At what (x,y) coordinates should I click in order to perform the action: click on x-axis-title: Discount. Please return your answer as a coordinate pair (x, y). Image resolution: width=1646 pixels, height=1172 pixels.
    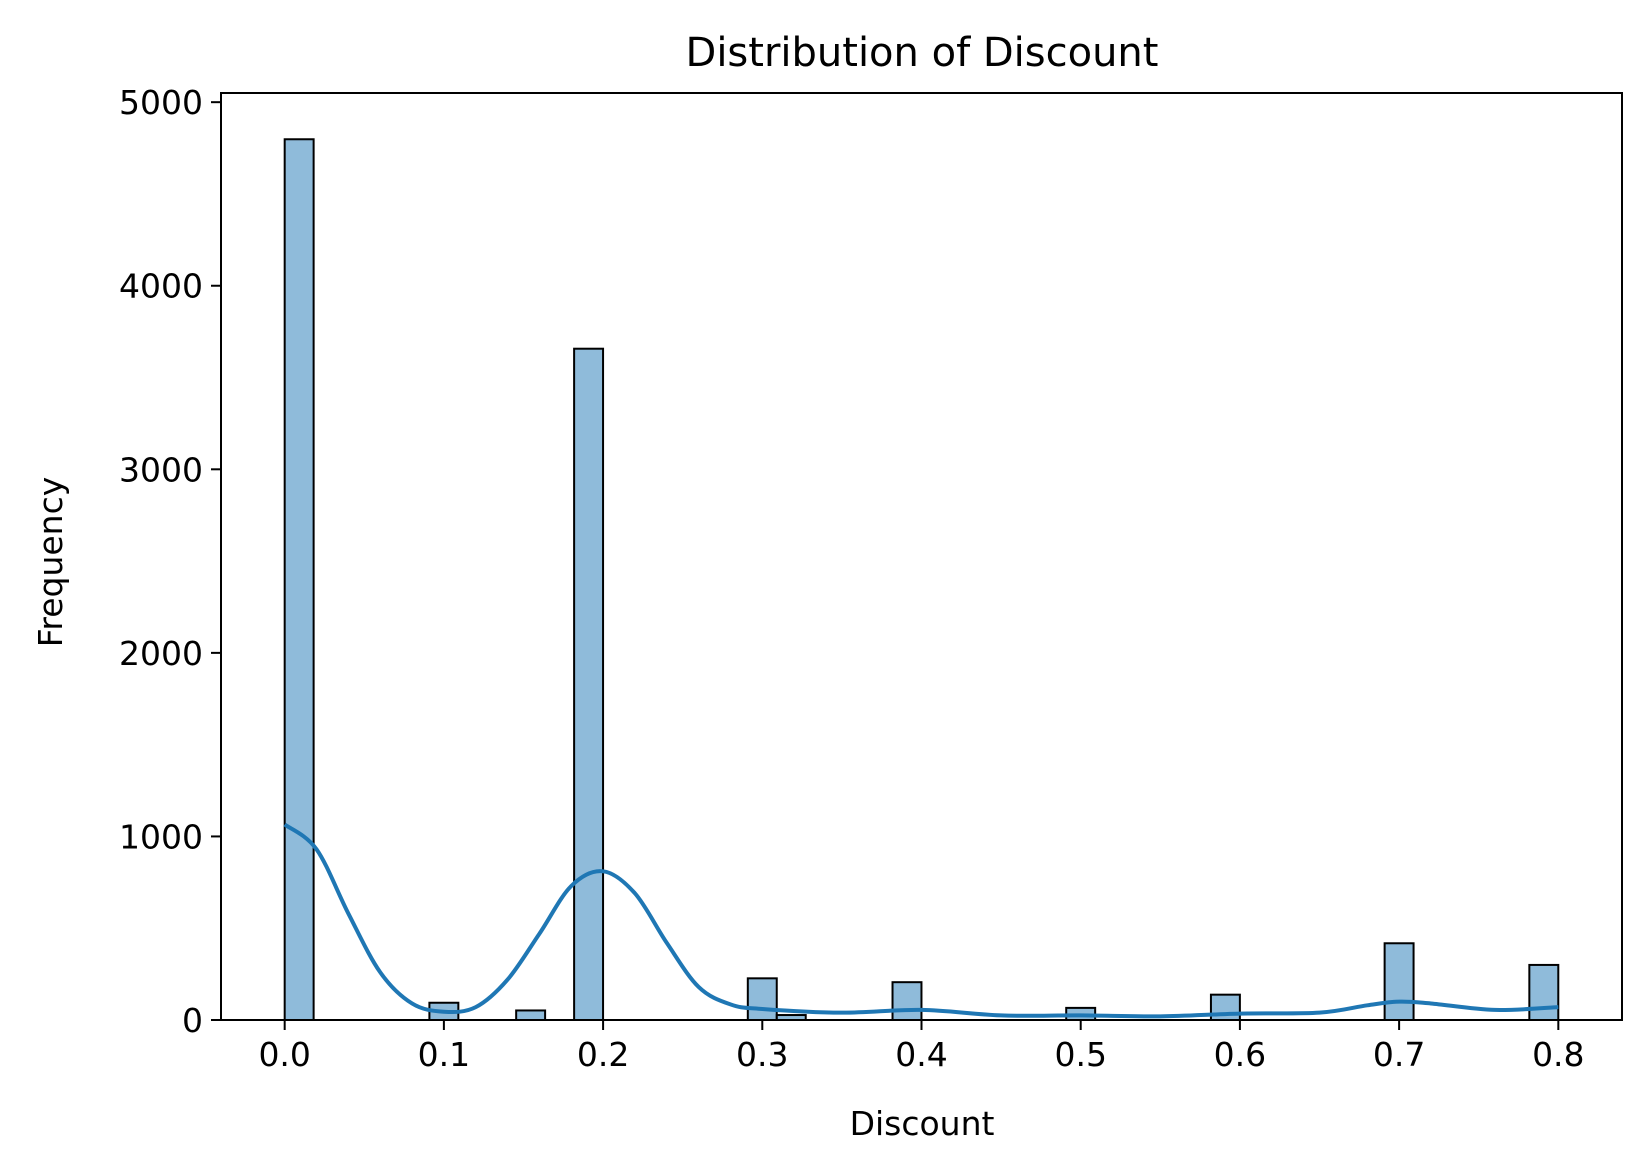
    Looking at the image, I should click on (922, 1123).